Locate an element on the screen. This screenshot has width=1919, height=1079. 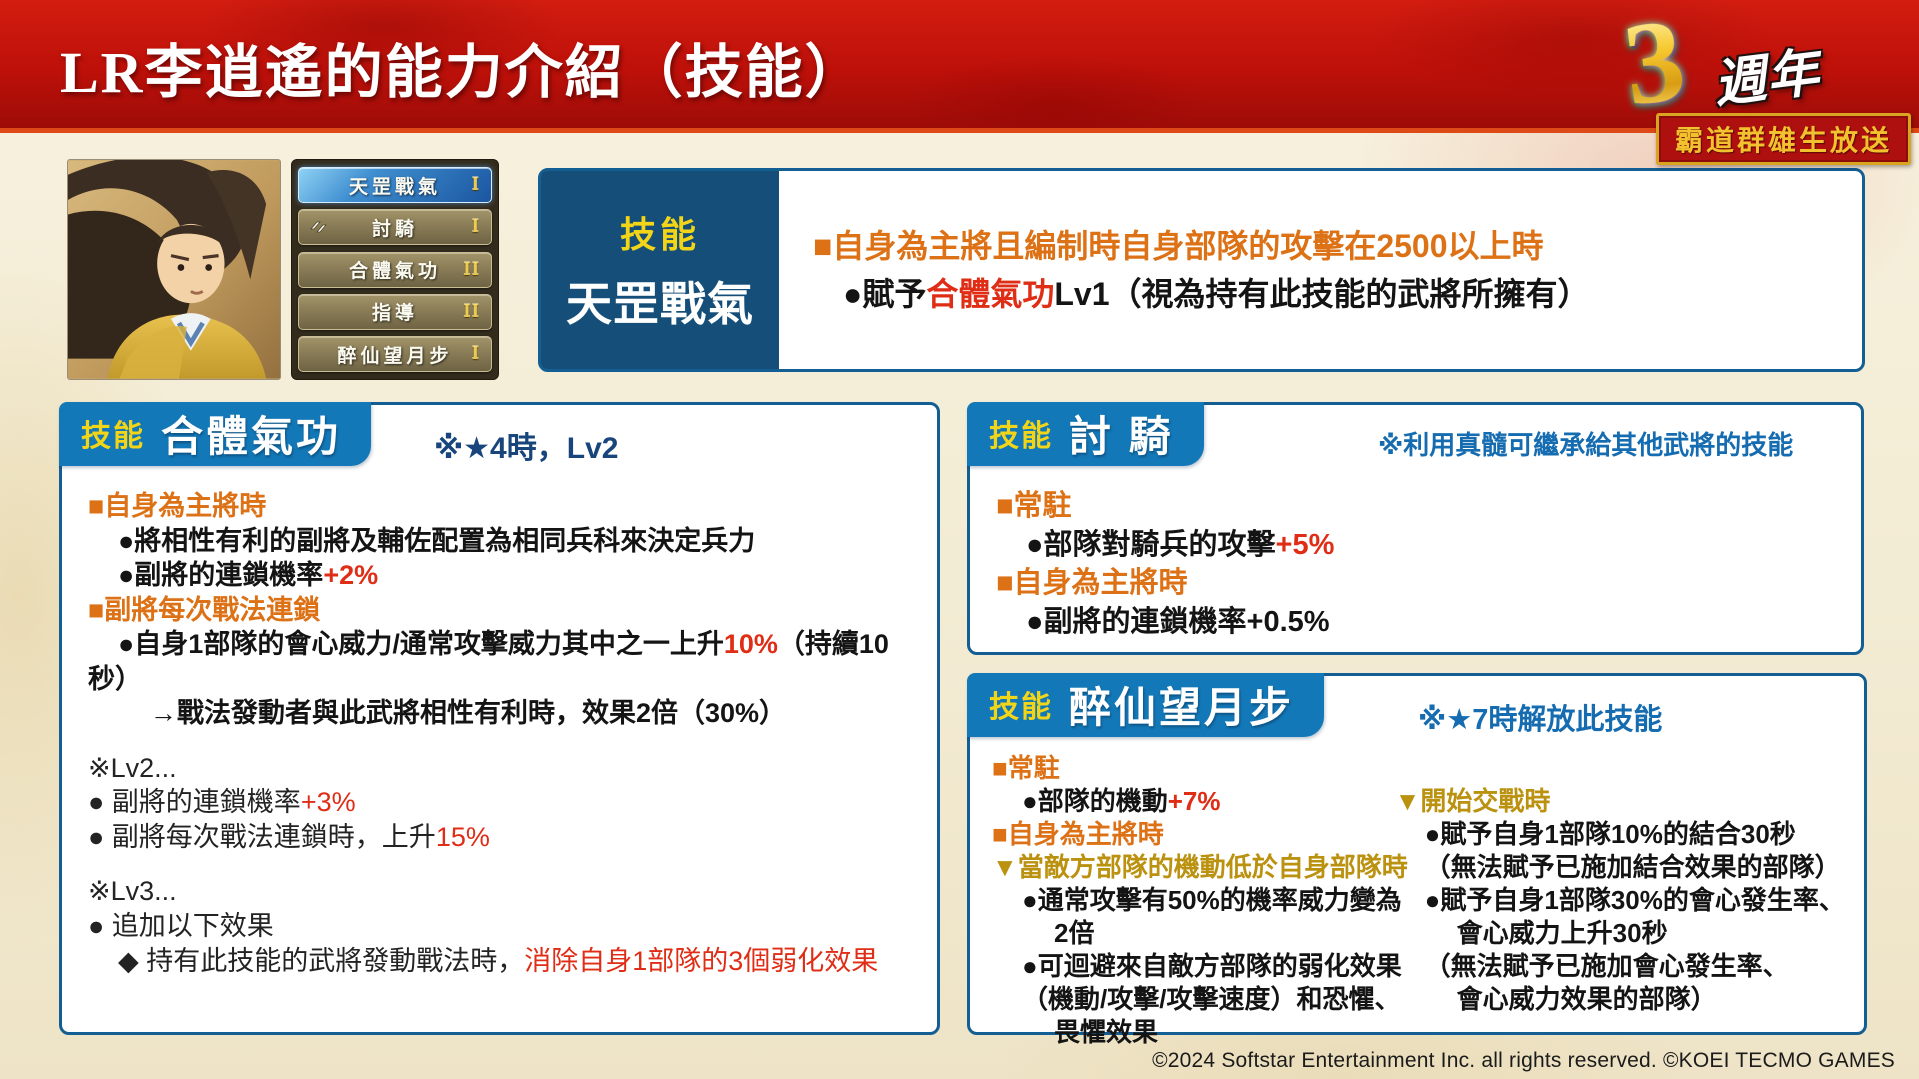
skill-name: 醉仙望月步 is located at coordinates (1182, 707).